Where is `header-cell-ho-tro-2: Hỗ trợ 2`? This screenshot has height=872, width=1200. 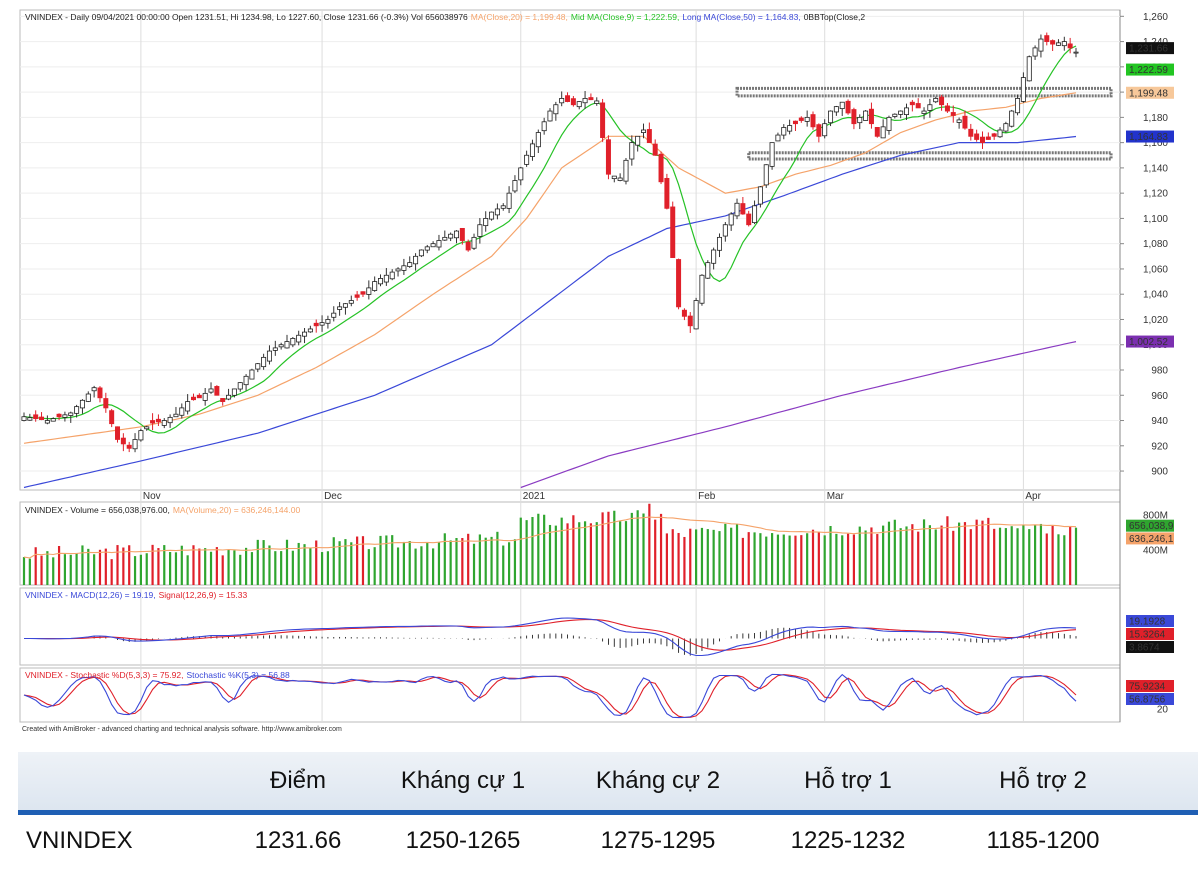
header-cell-ho-tro-2: Hỗ trợ 2 is located at coordinates (1043, 780).